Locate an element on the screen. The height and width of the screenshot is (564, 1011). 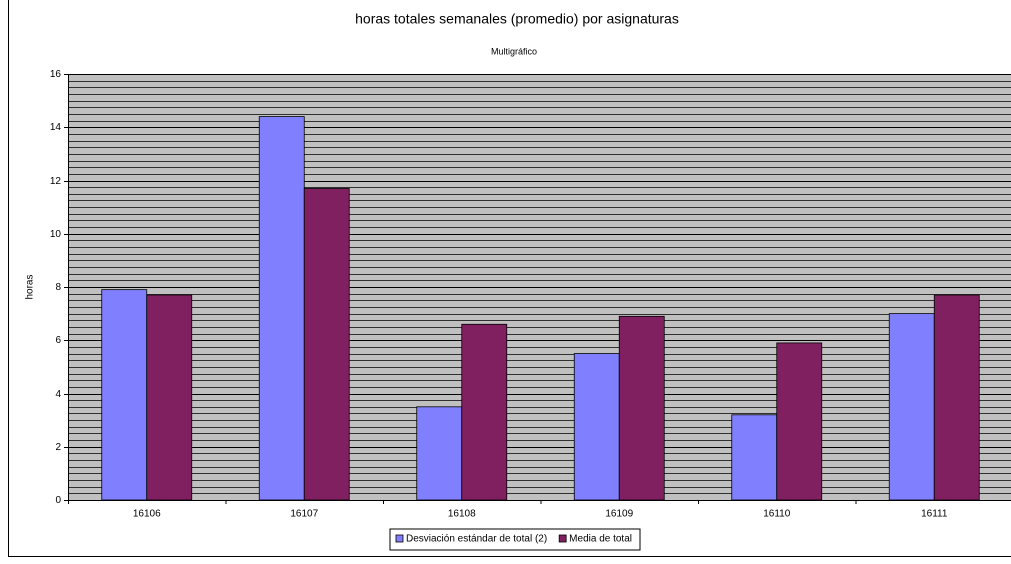
y-tick-label: 2 is located at coordinates (58, 447).